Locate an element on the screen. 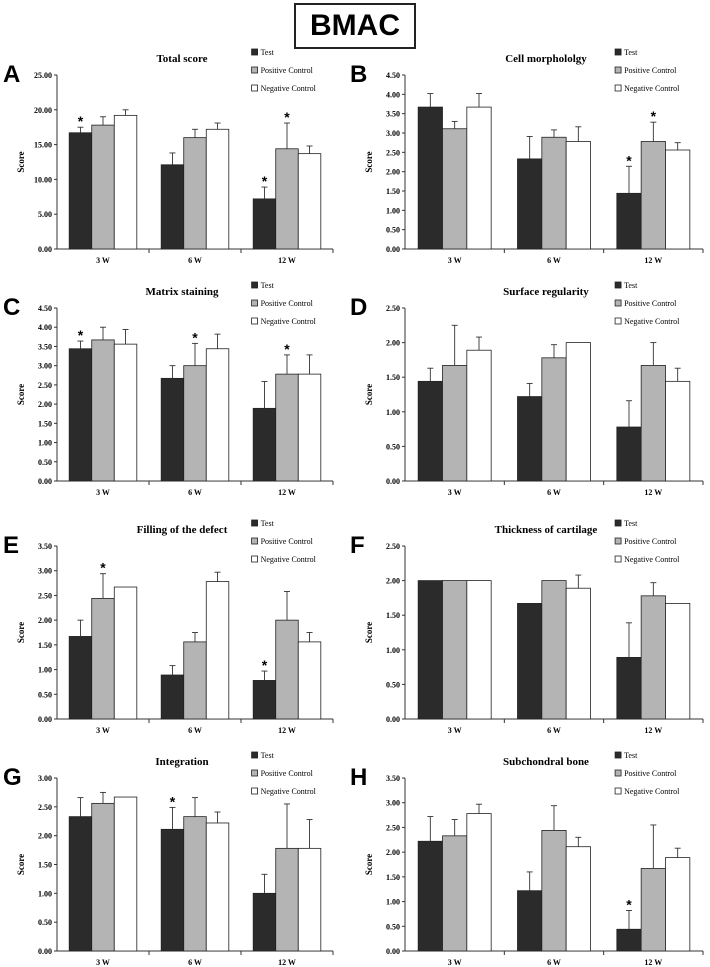 The image size is (710, 967). panel-d-ylabel: Score is located at coordinates (369, 394).